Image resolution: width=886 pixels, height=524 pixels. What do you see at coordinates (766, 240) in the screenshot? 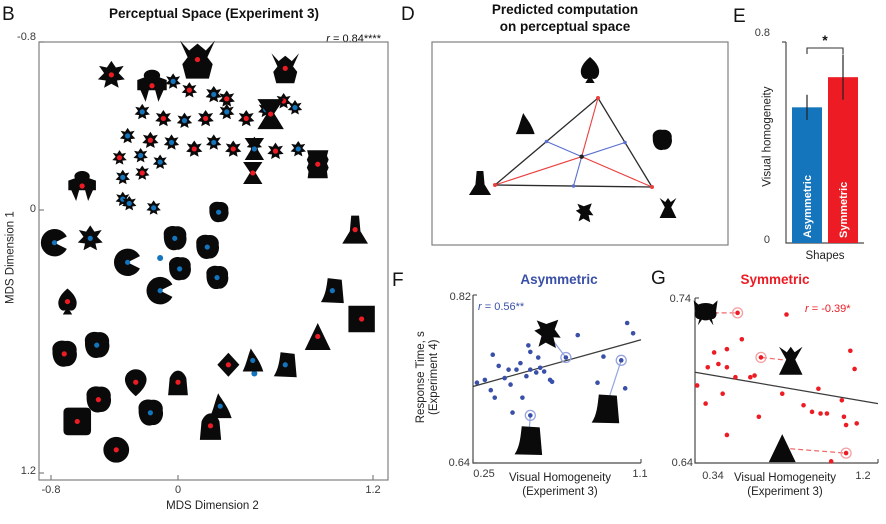
I see `panel-e-ytick-bottom: 0` at bounding box center [766, 240].